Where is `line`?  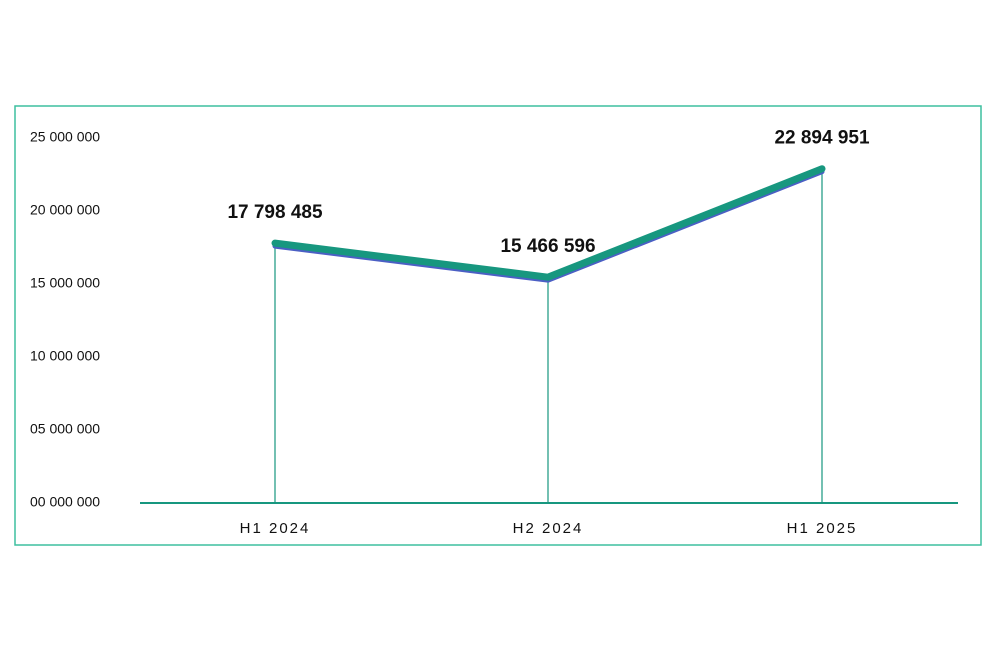 line is located at coordinates (548, 223).